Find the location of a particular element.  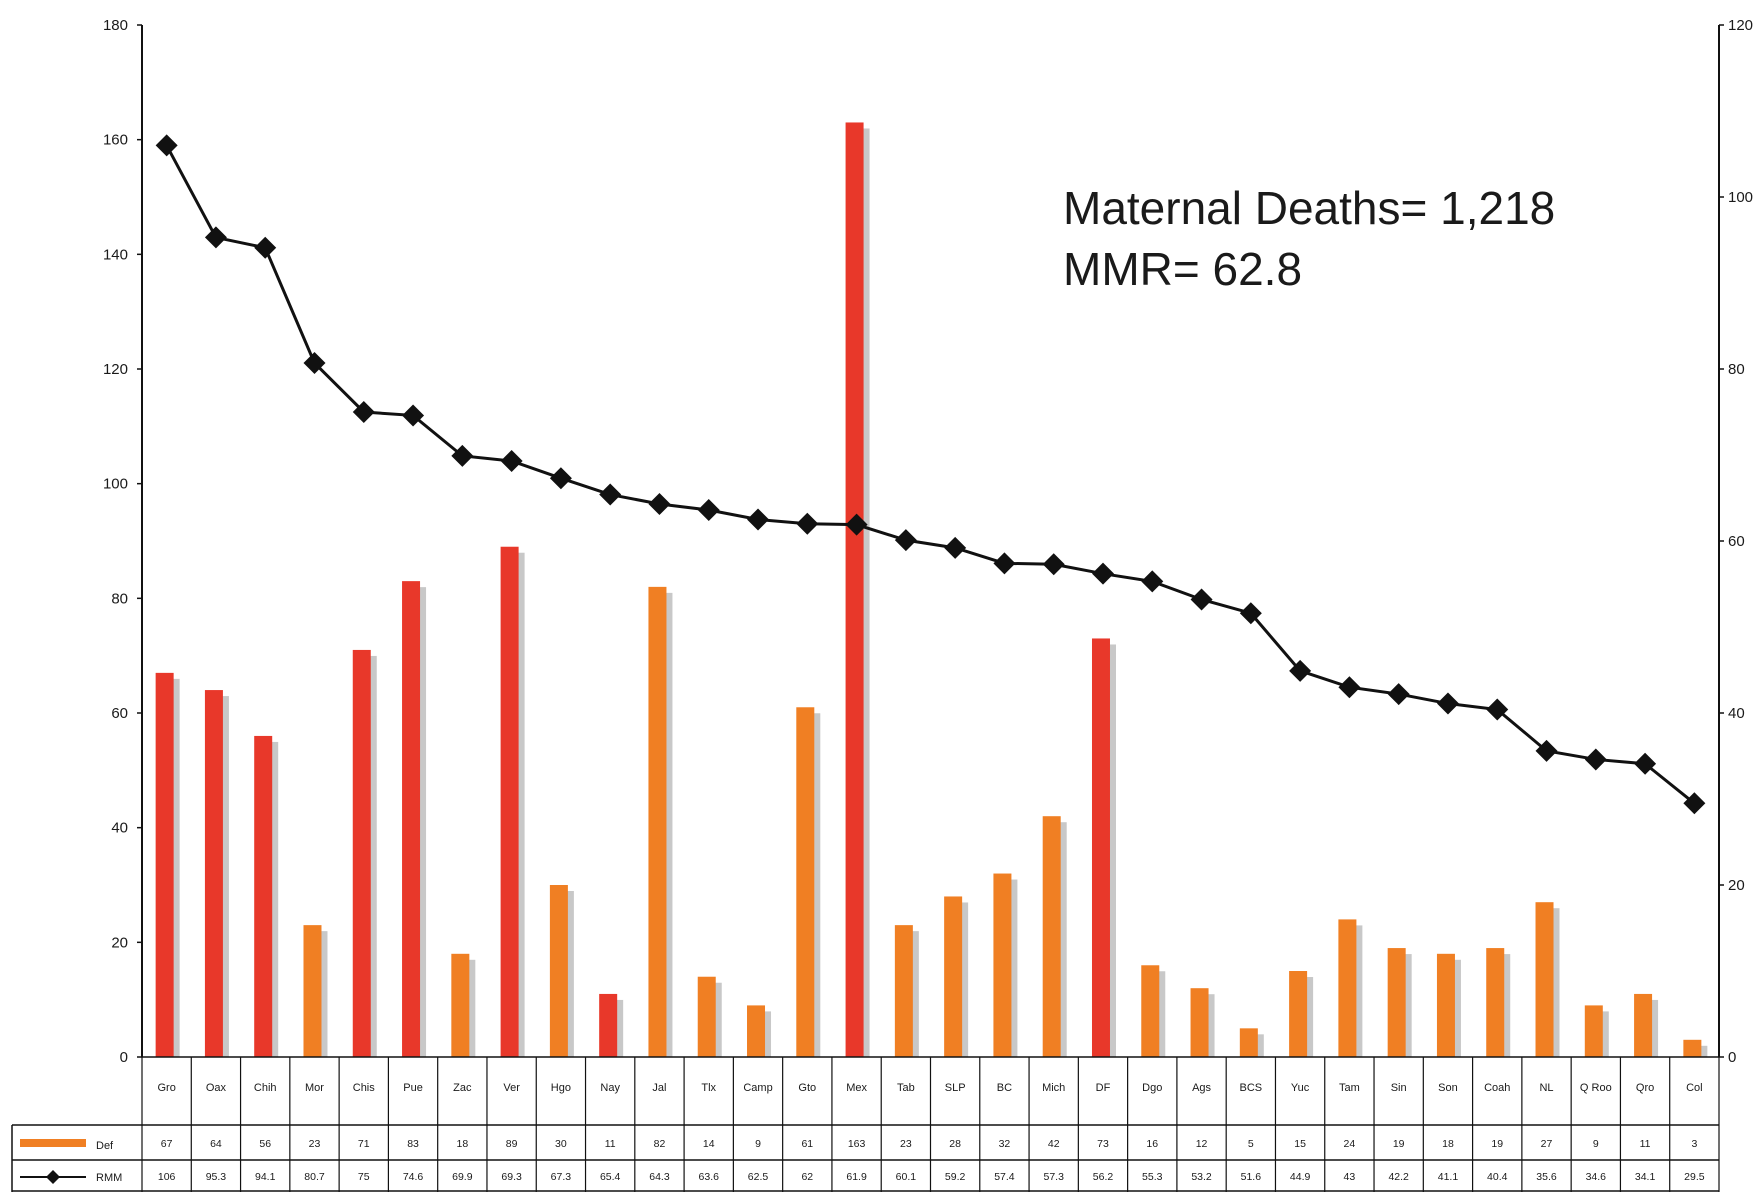

def-value: 12 is located at coordinates (1202, 1144).